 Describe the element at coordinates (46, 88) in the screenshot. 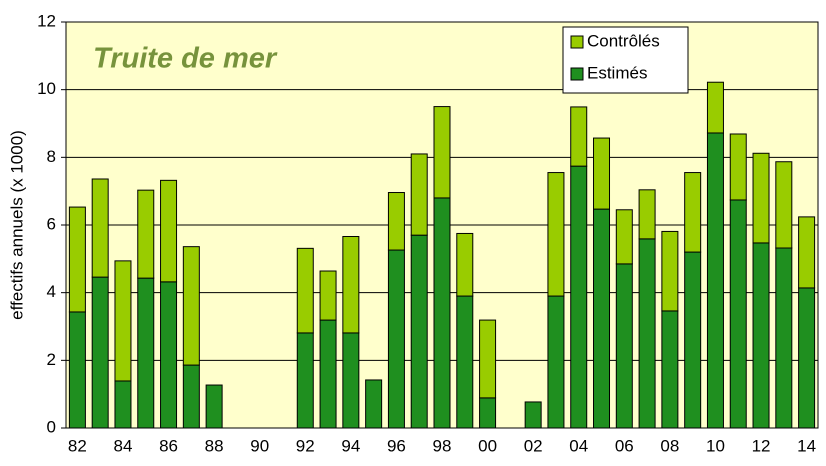

I see `y-tick-label: 10` at that location.